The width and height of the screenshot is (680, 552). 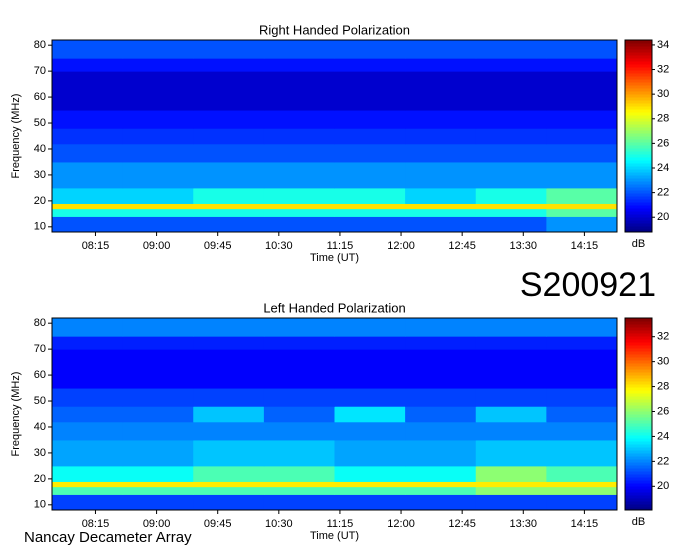 What do you see at coordinates (663, 119) in the screenshot?
I see `colorbar-tick-label: 28` at bounding box center [663, 119].